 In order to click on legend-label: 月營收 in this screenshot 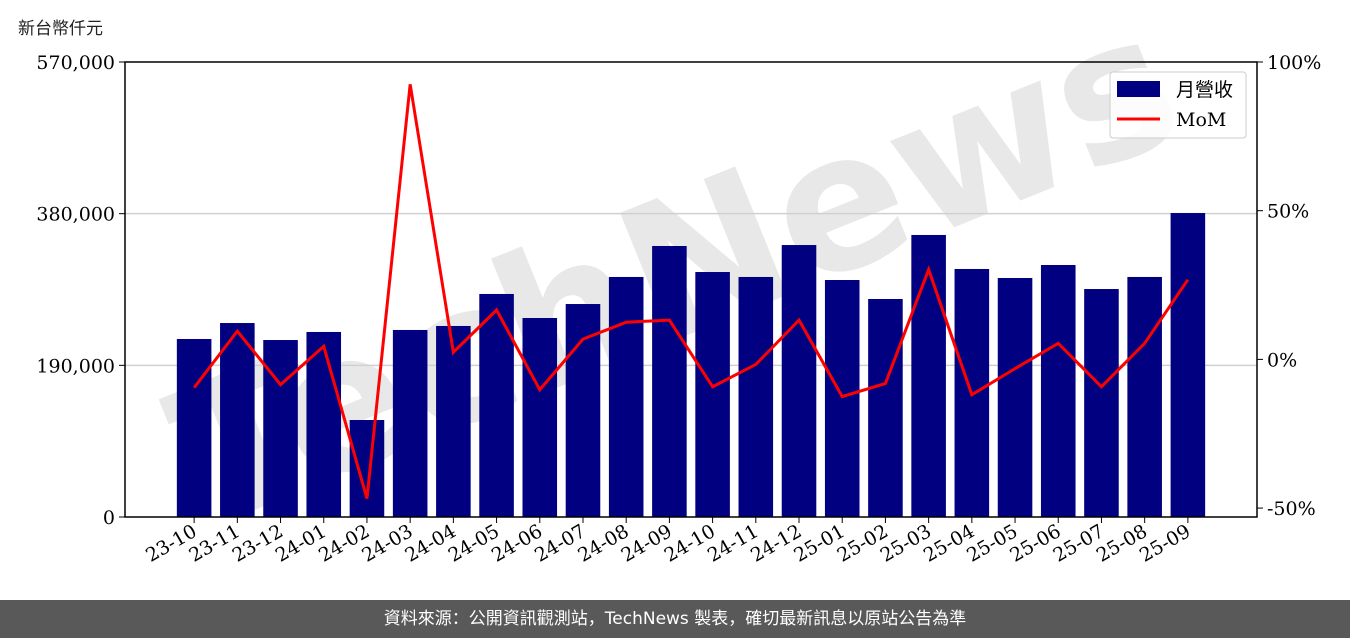, I will do `click(1204, 90)`.